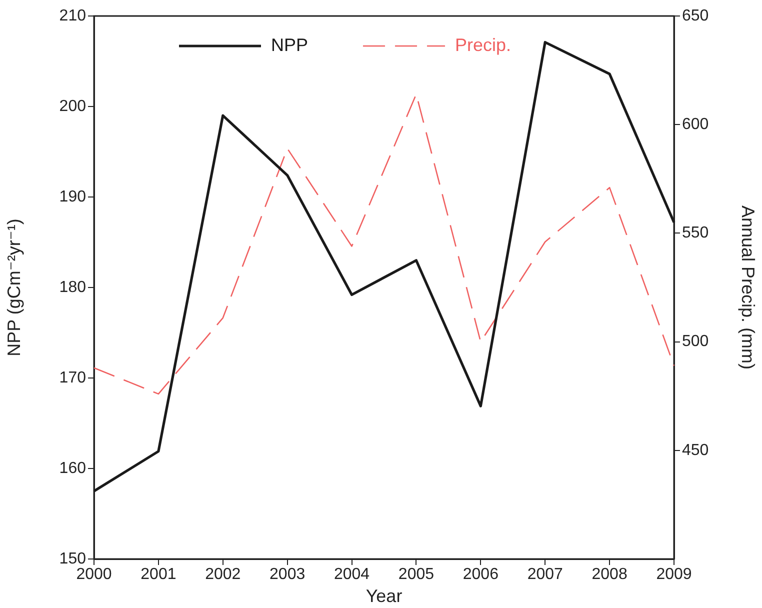  What do you see at coordinates (158, 575) in the screenshot?
I see `x-tick-label: 2001` at bounding box center [158, 575].